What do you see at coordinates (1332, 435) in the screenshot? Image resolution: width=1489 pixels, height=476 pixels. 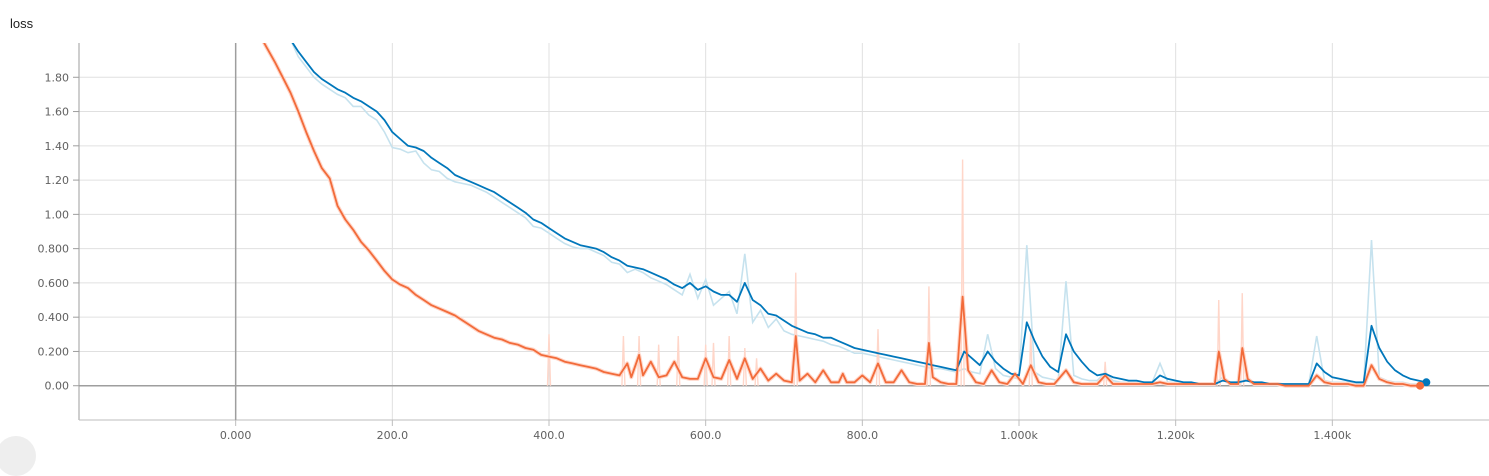 I see `x-tick-label: 1.400k` at bounding box center [1332, 435].